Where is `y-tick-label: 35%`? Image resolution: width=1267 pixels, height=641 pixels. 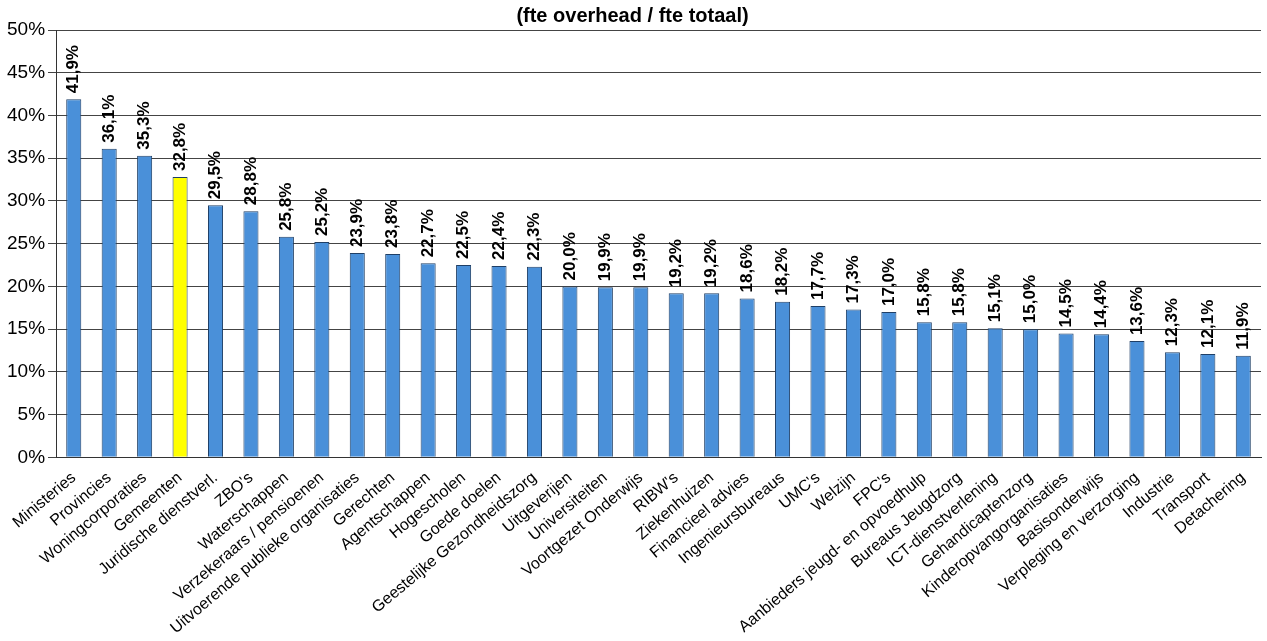 y-tick-label: 35% is located at coordinates (26, 157).